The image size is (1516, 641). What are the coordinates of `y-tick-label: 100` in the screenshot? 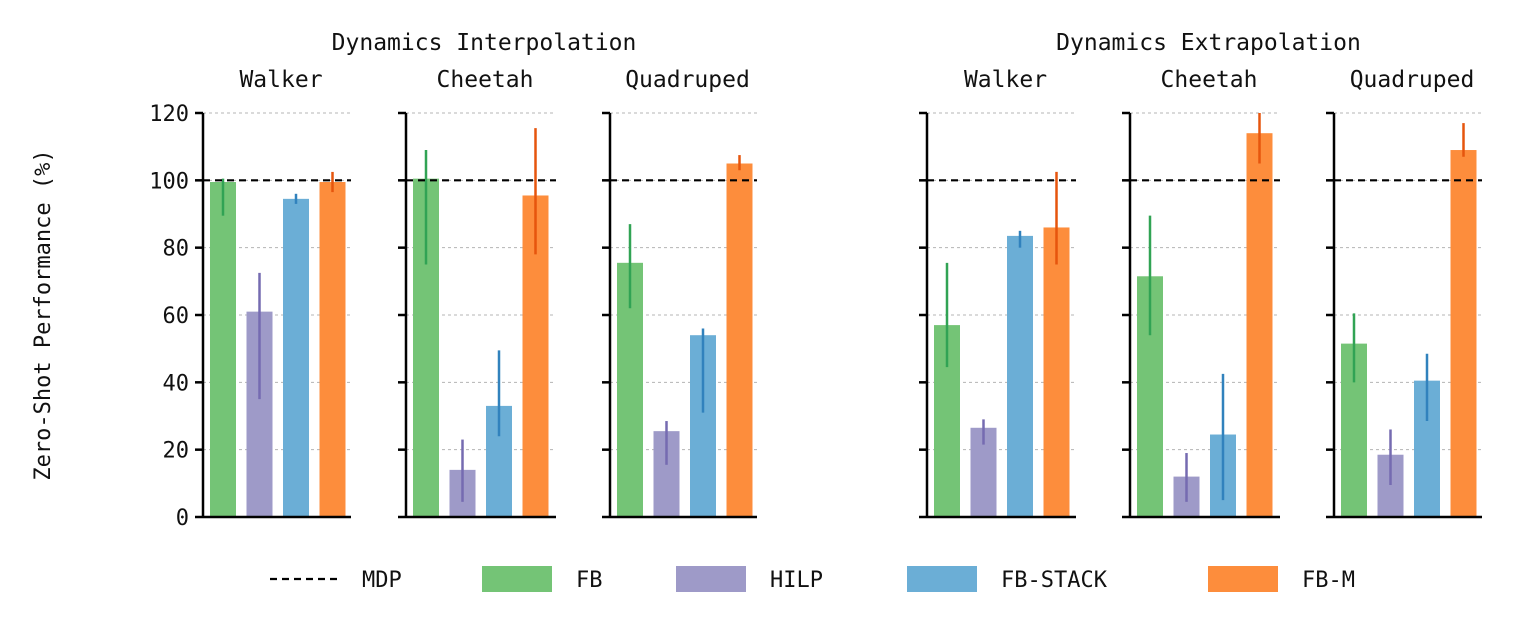 It's located at (169, 181).